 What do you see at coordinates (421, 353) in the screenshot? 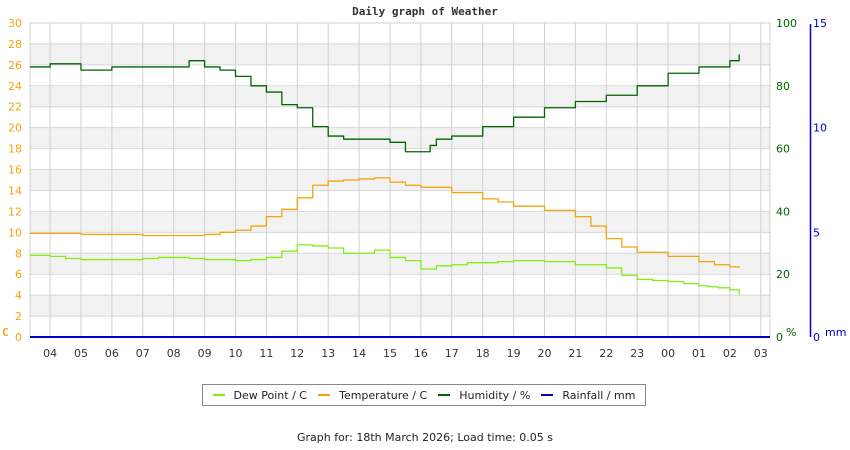
I see `x-tick-label: 16` at bounding box center [421, 353].